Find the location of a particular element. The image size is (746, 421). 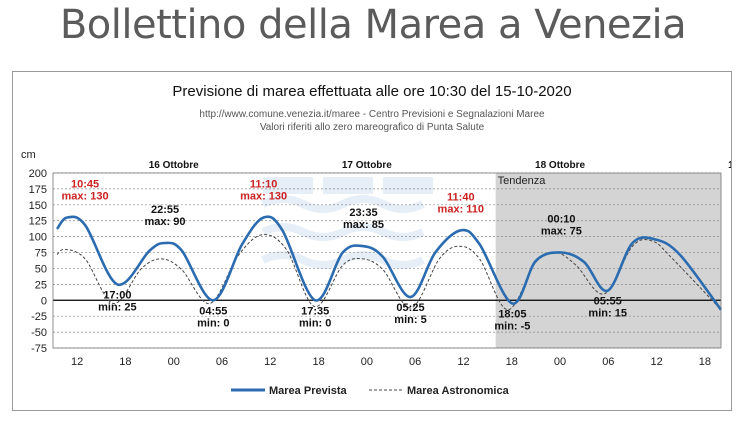

day-label: 17 Ottobre is located at coordinates (367, 165).